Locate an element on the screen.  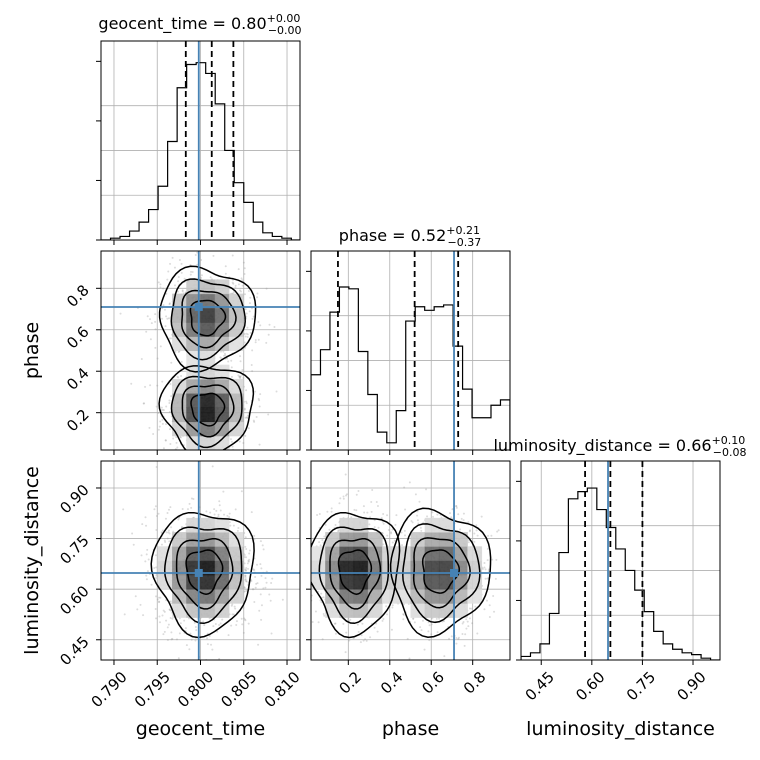
y-tick-label: 0.2 is located at coordinates (78, 421).